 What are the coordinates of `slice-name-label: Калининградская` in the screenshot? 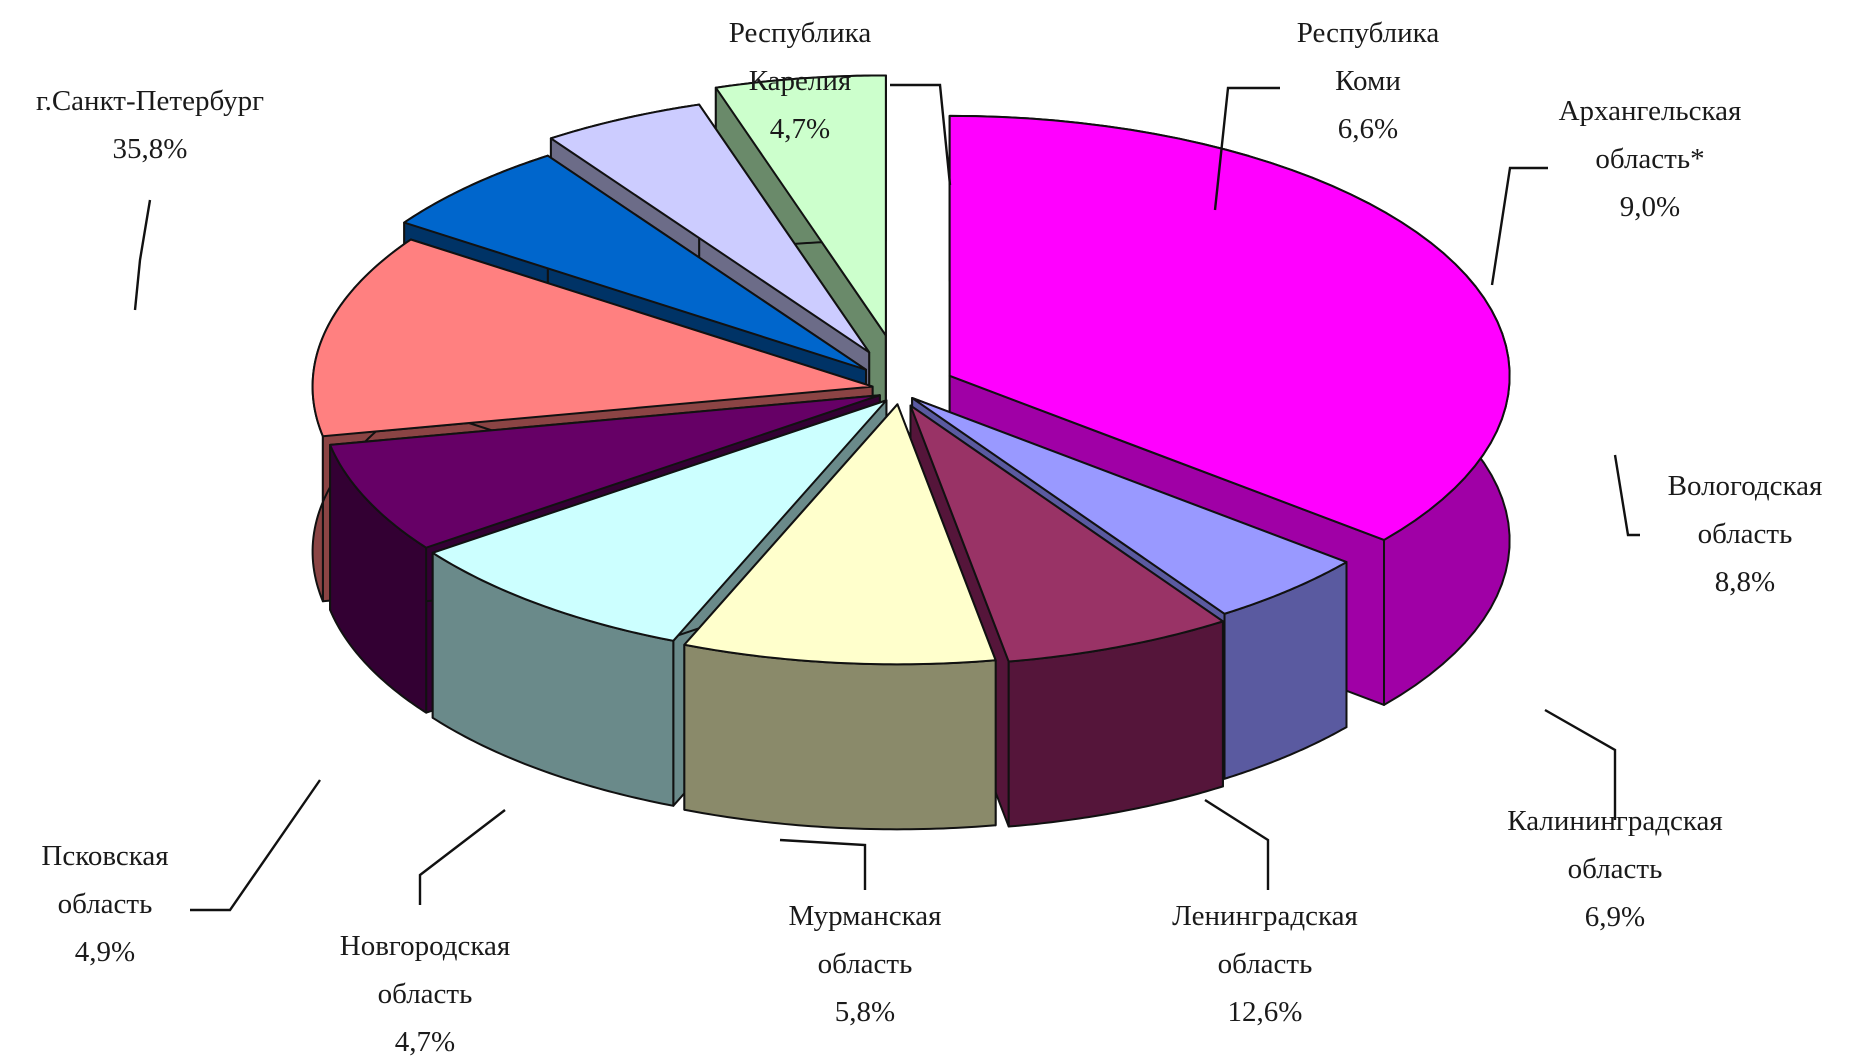 It's located at (1614, 821).